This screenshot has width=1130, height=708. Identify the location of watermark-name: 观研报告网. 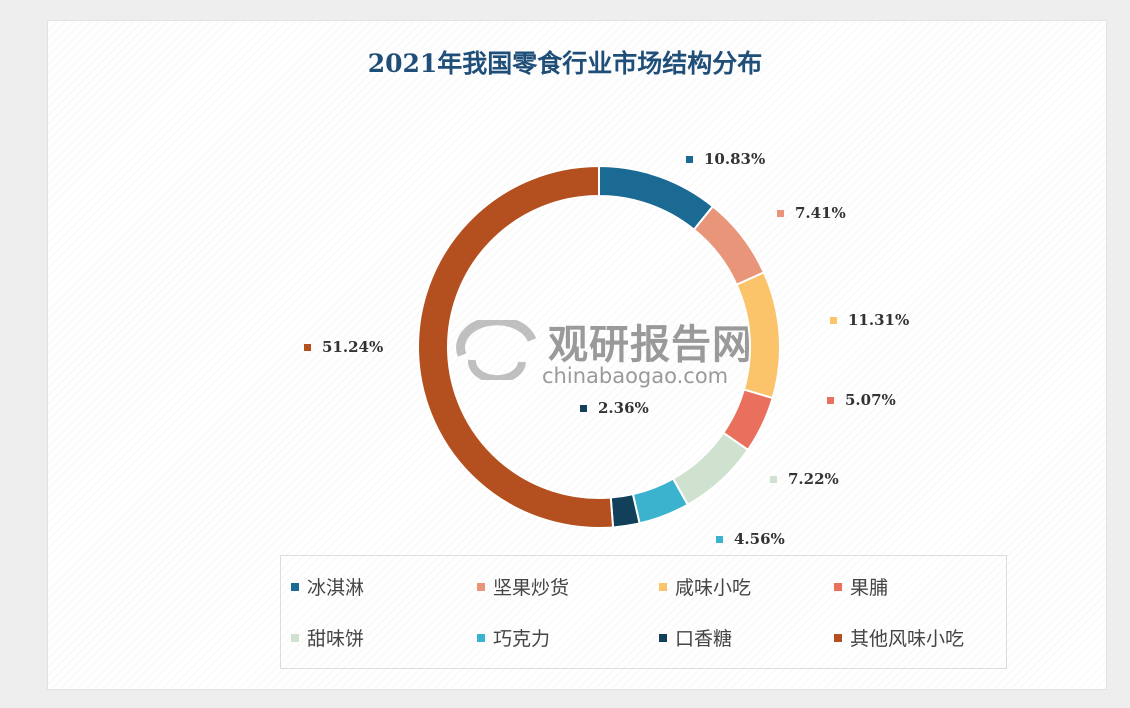
(650, 345).